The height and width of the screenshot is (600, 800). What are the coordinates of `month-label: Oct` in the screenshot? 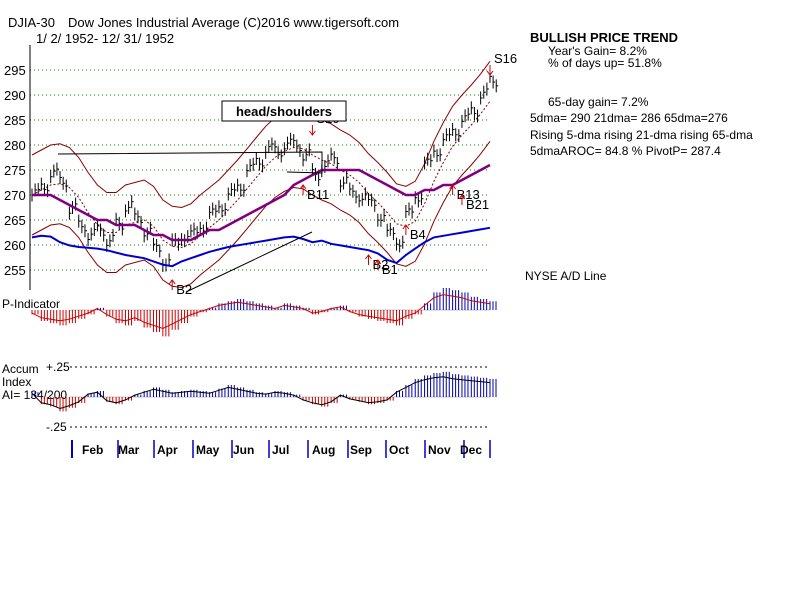 It's located at (399, 450).